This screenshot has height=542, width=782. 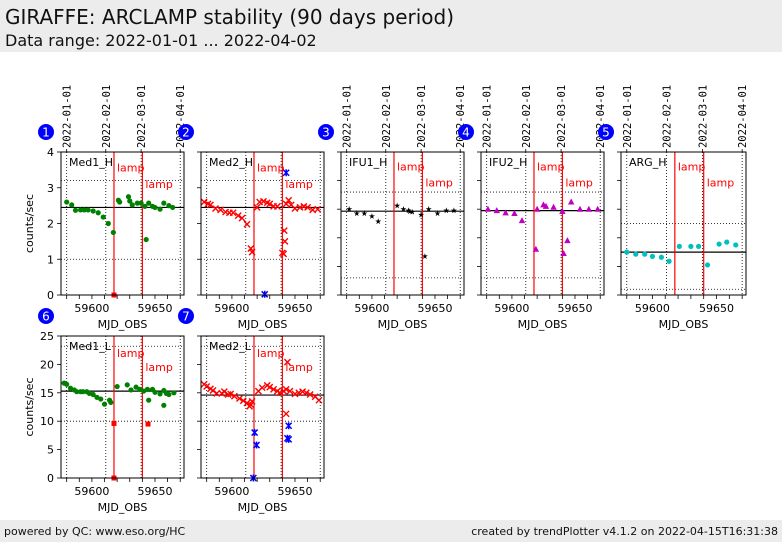 What do you see at coordinates (95, 531) in the screenshot?
I see `footer-powered-by: powered by QC: www.eso.org/HC` at bounding box center [95, 531].